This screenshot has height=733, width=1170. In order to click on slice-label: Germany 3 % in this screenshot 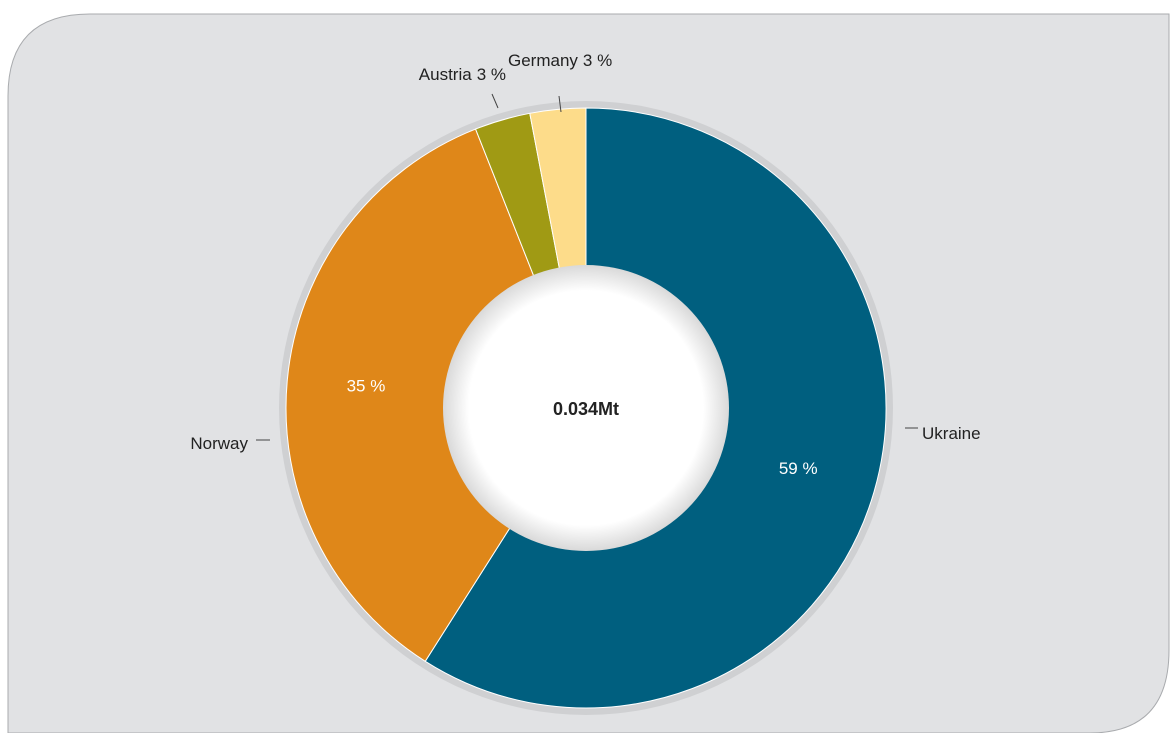, I will do `click(560, 60)`.